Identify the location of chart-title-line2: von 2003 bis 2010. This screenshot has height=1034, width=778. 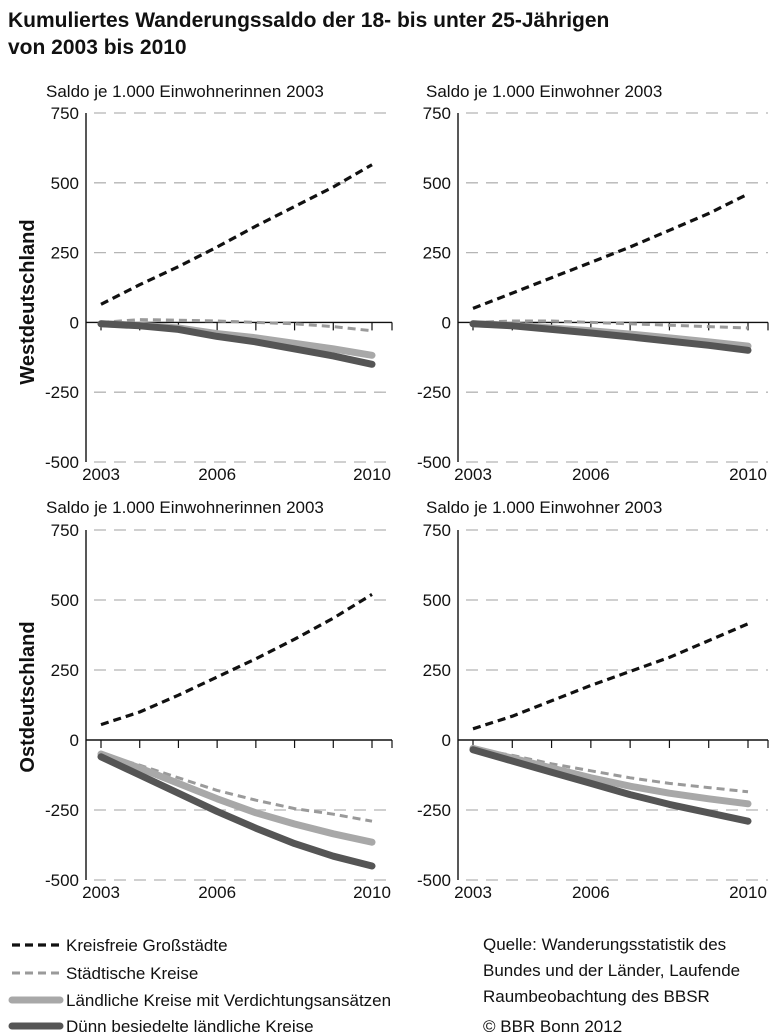
(97, 47).